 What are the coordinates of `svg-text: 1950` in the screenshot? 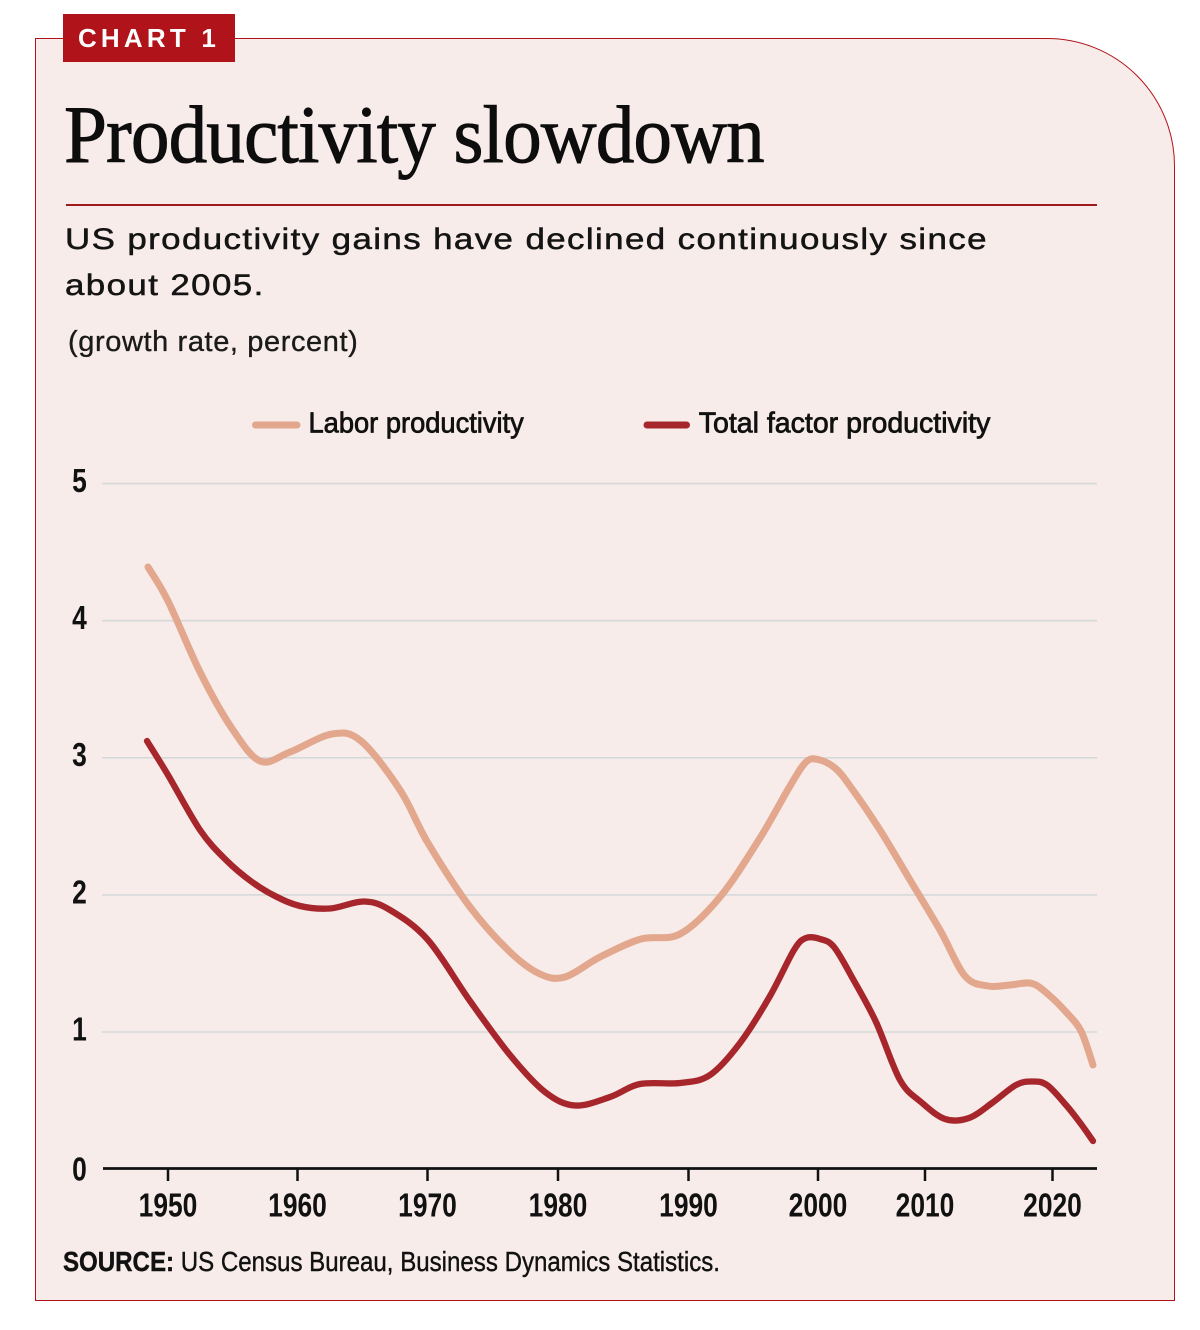 It's located at (168, 1206).